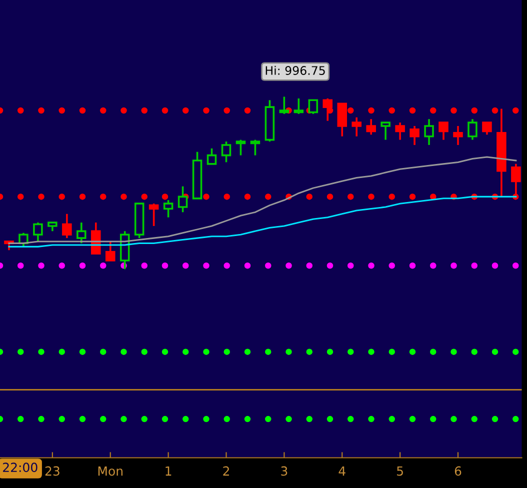  What do you see at coordinates (52, 471) in the screenshot?
I see `x-tick-label: 23` at bounding box center [52, 471].